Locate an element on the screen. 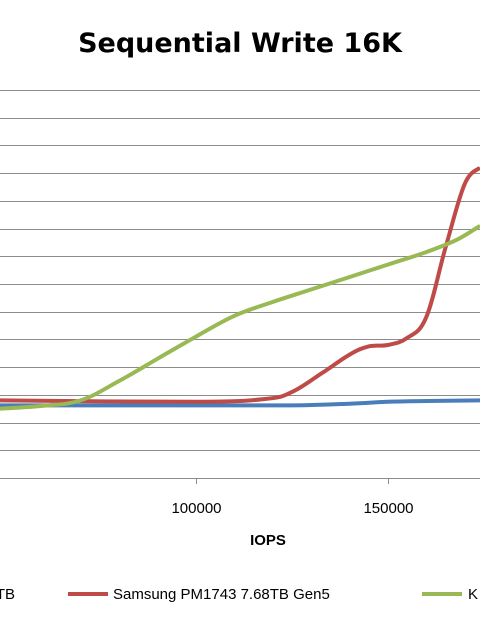 The image size is (480, 627). x-axis-title: IOPS is located at coordinates (268, 540).